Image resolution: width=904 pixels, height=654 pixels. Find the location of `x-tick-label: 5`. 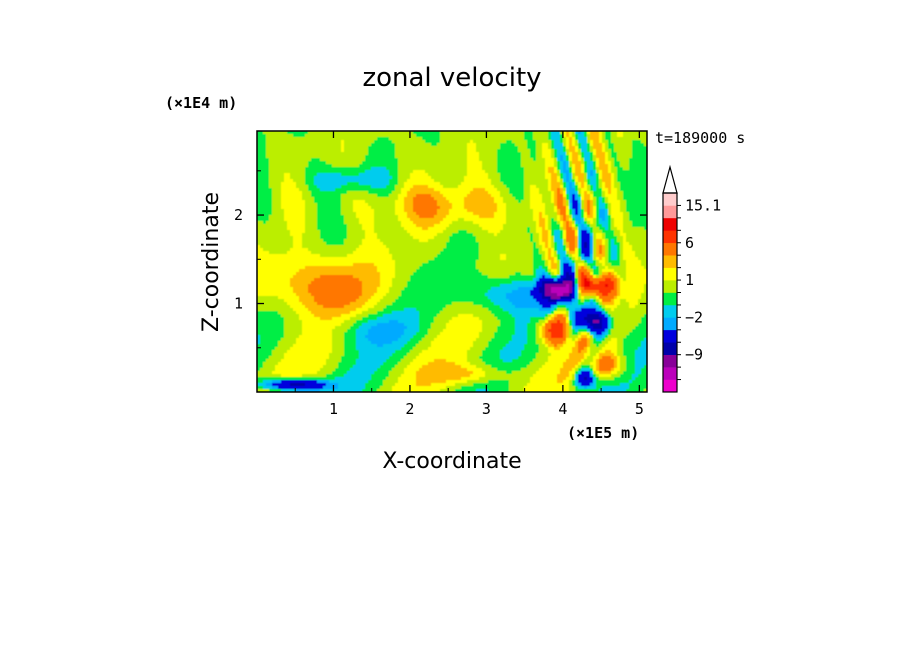

x-tick-label: 5 is located at coordinates (639, 409).